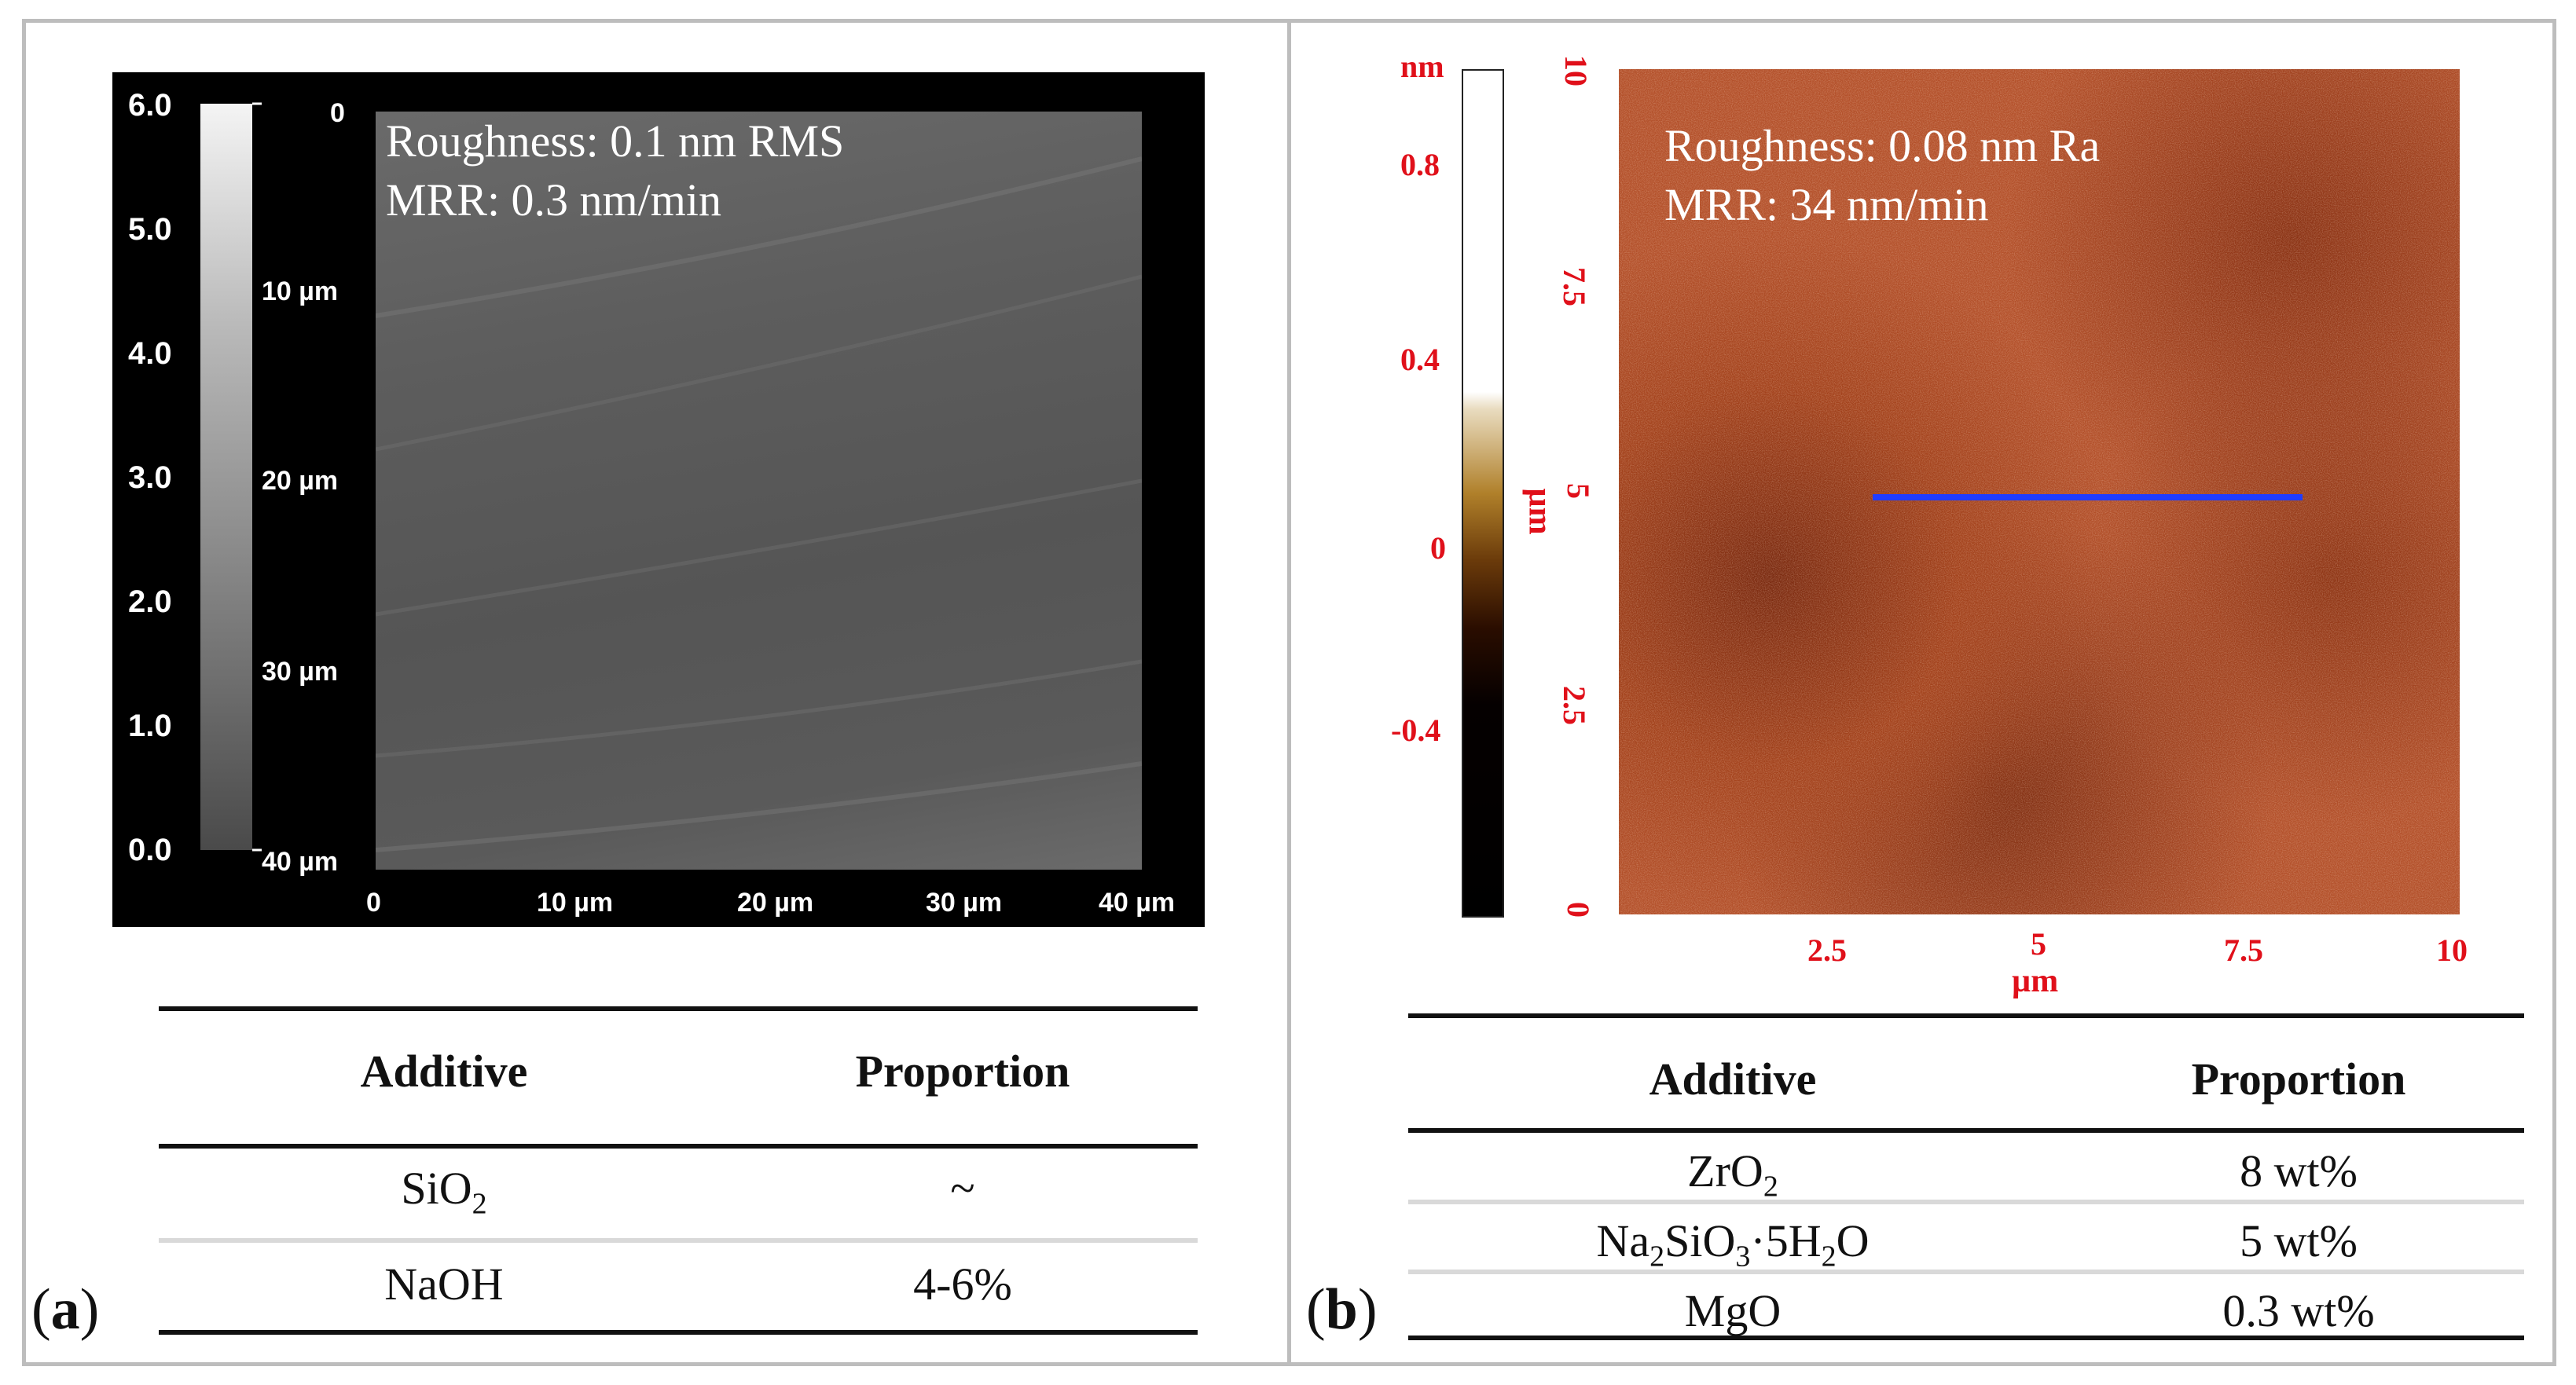  Describe the element at coordinates (150, 726) in the screenshot. I see `panel-a-colorbar-tick: 1.0` at that location.